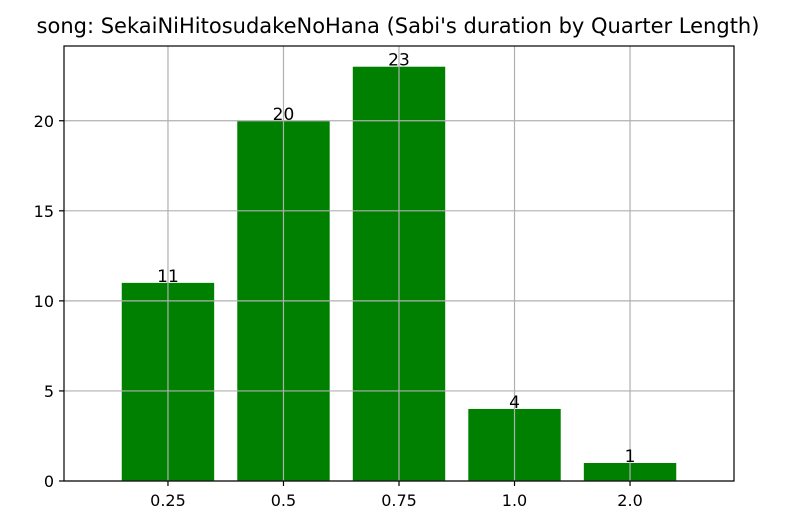 Image resolution: width=797 pixels, height=528 pixels. What do you see at coordinates (49, 391) in the screenshot?
I see `y-tick-label: 5` at bounding box center [49, 391].